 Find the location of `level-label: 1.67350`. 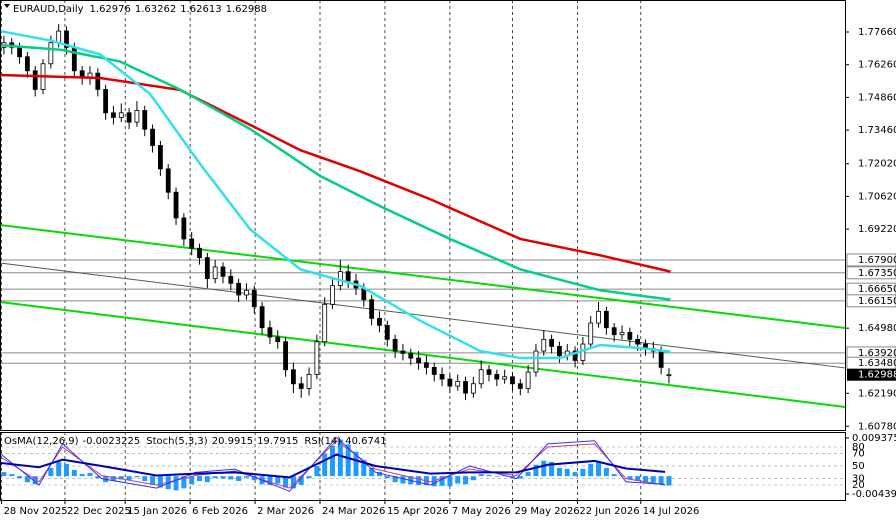

level-label: 1.67350 is located at coordinates (877, 273).